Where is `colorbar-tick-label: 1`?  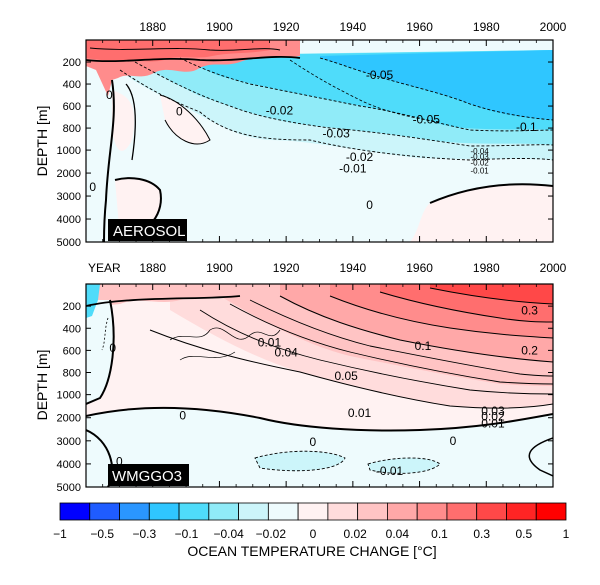 colorbar-tick-label: 1 is located at coordinates (566, 534).